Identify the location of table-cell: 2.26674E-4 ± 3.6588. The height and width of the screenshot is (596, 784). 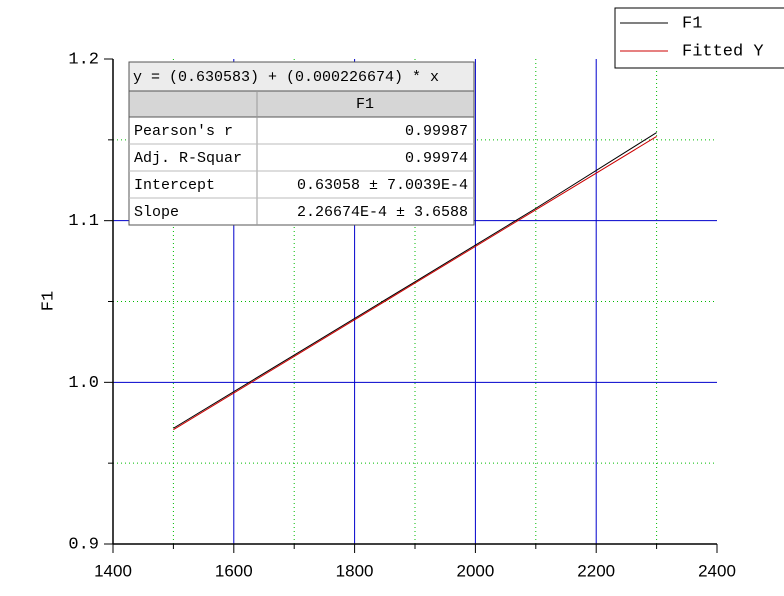
(382, 212).